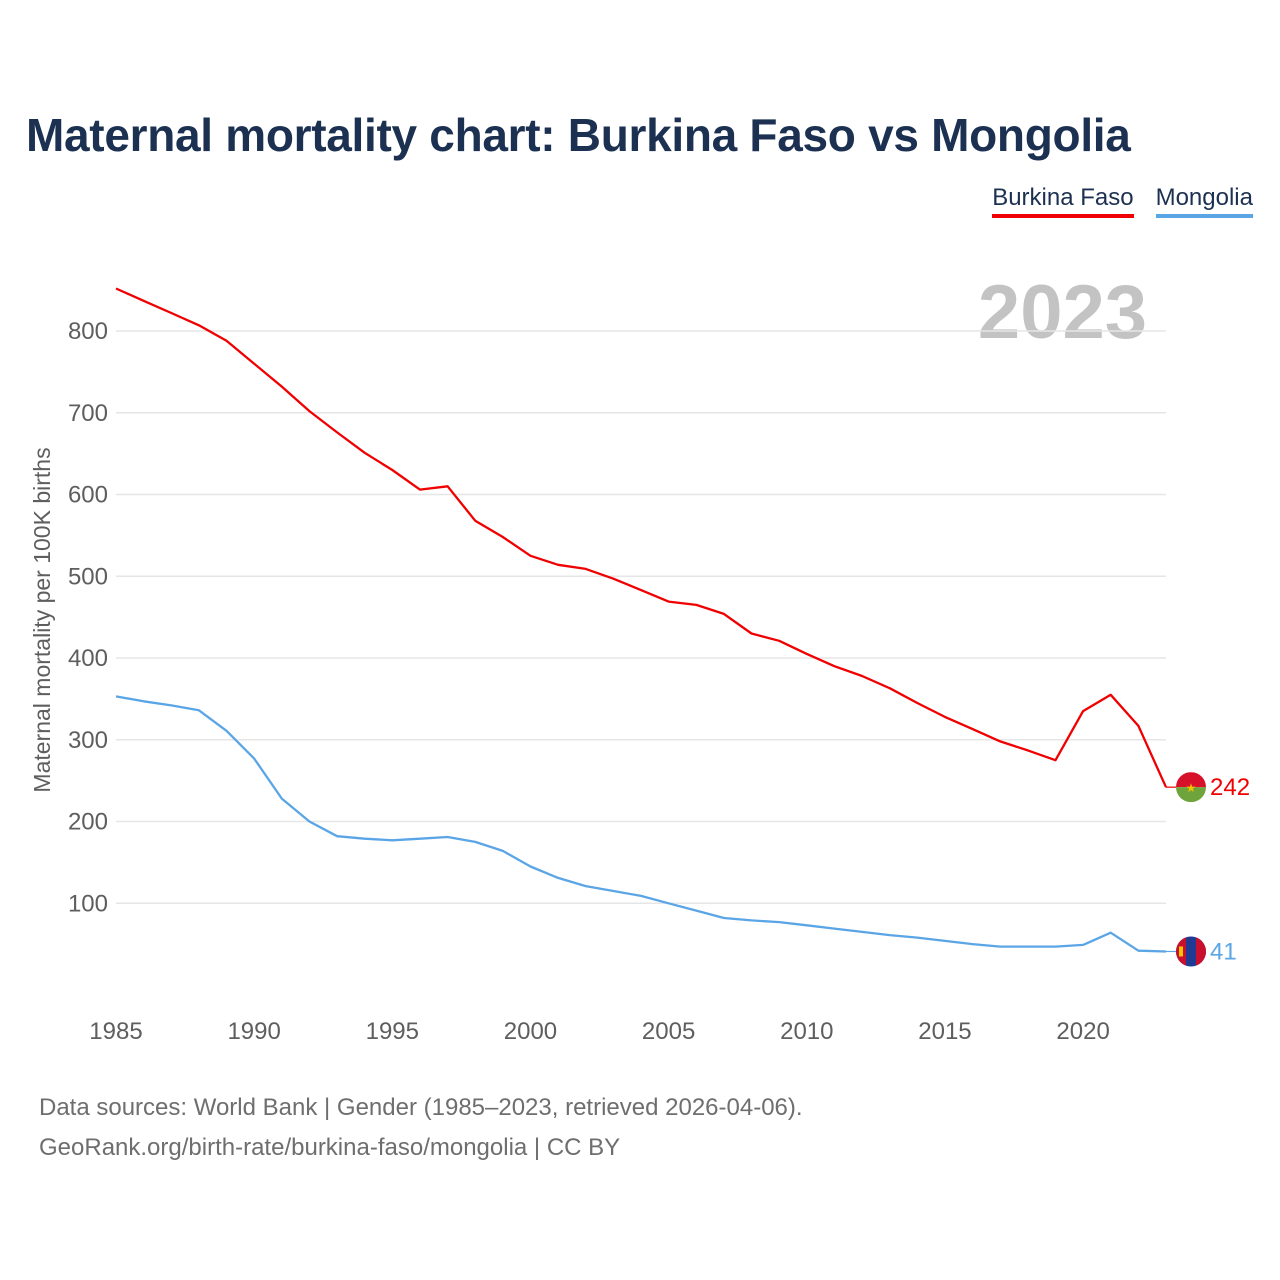  What do you see at coordinates (1230, 787) in the screenshot?
I see `end-value-label-burkina-faso: 242` at bounding box center [1230, 787].